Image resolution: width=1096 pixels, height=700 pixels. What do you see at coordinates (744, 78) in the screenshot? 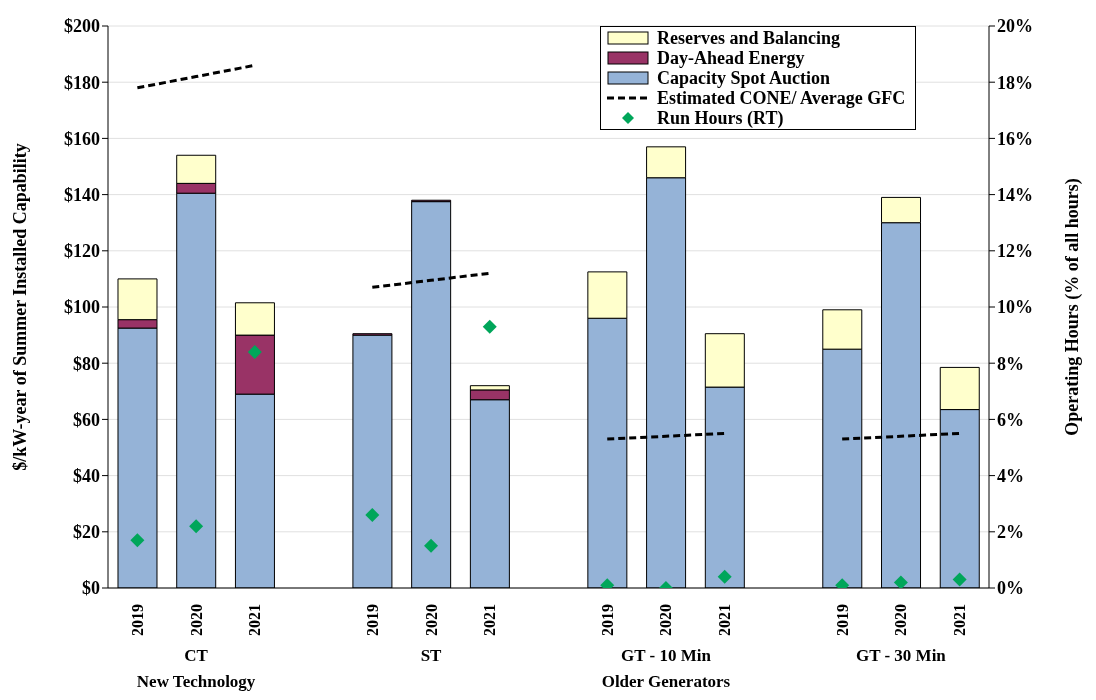
I see `legend-label: Capacity Spot Auction` at bounding box center [744, 78].